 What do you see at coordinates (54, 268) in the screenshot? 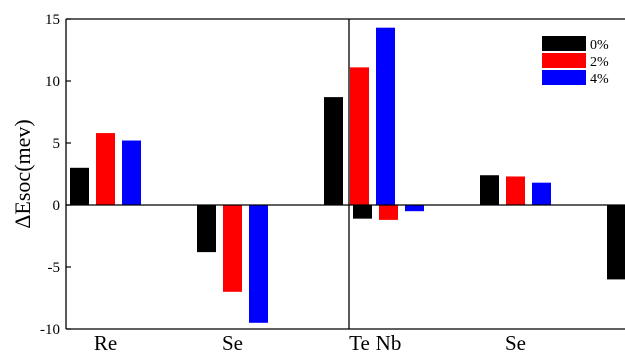
I see `y-tick-label: -5` at bounding box center [54, 268].